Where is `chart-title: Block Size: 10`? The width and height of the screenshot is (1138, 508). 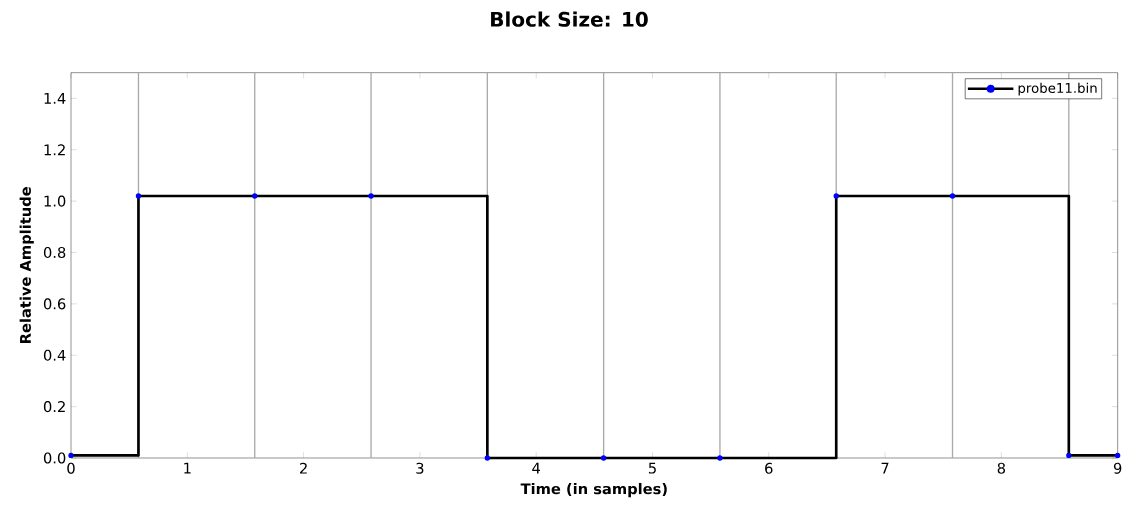
chart-title: Block Size: 10 is located at coordinates (569, 19).